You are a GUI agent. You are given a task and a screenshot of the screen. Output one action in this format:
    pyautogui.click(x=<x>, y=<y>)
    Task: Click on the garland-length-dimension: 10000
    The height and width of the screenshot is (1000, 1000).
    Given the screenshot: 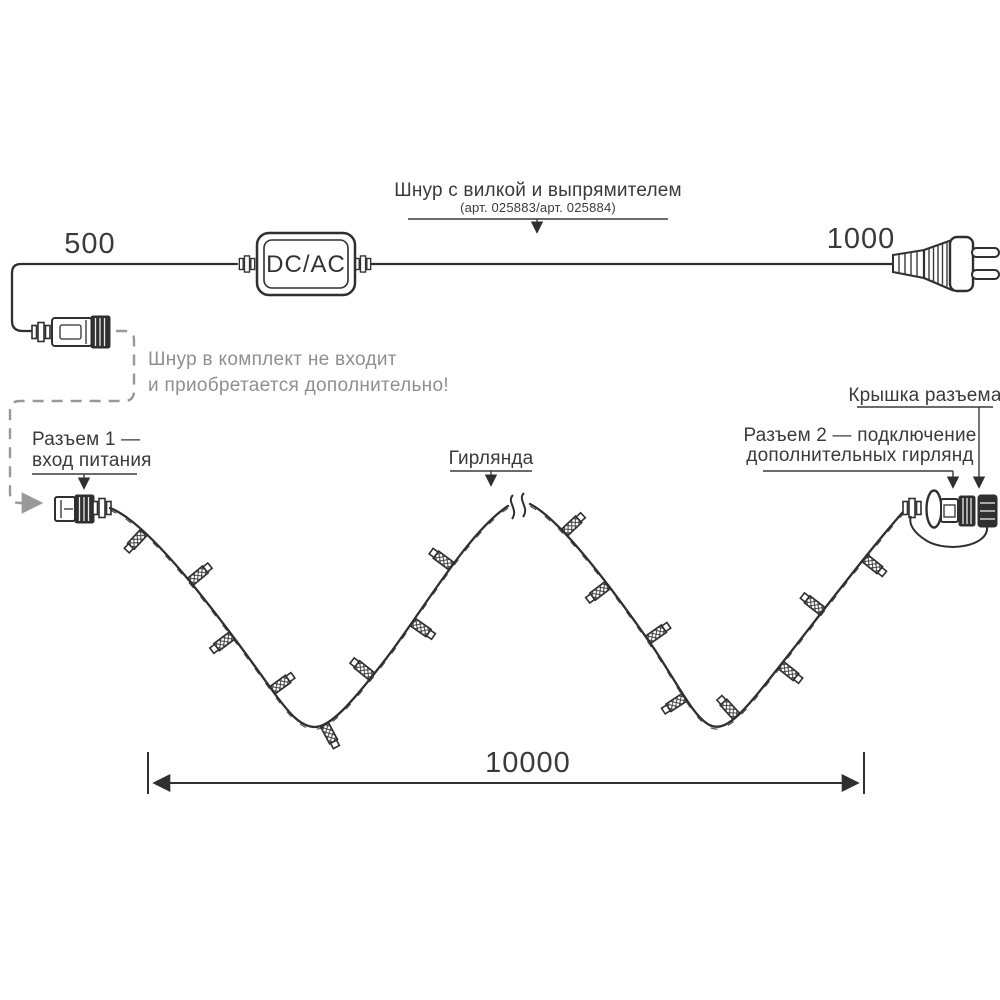 What is the action you would take?
    pyautogui.click(x=506, y=770)
    